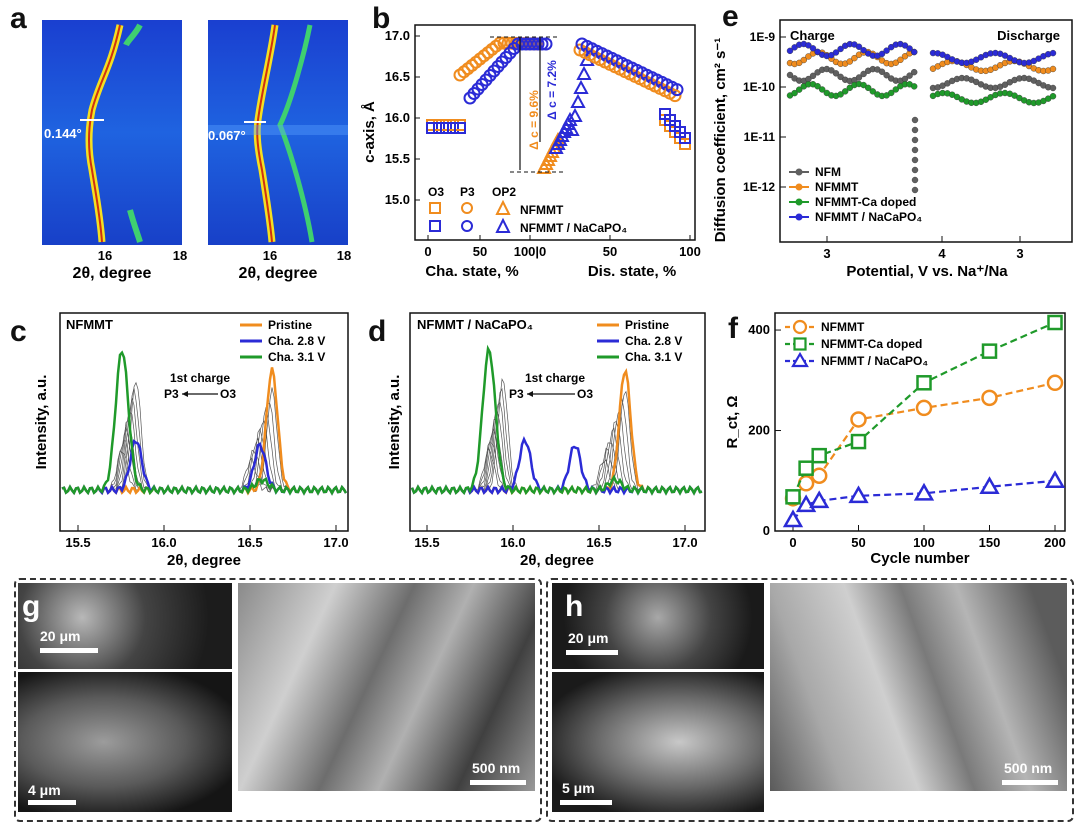 Image resolution: width=1080 pixels, height=830 pixels. I want to click on panel-a-xlabel-right: 2θ, degree, so click(278, 273).